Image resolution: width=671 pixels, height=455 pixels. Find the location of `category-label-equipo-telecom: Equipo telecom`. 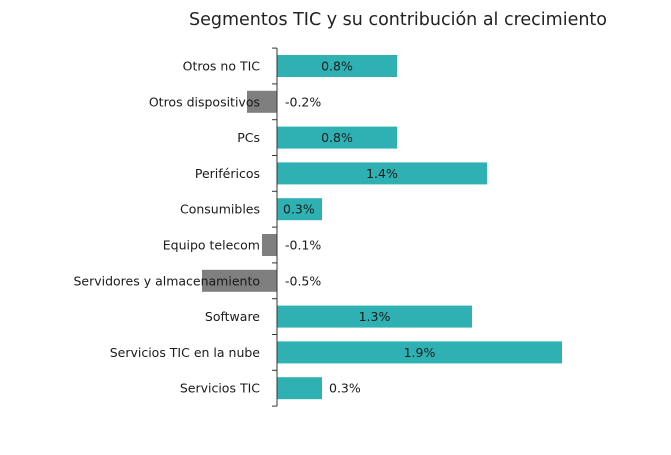

category-label-equipo-telecom: Equipo telecom is located at coordinates (211, 245).